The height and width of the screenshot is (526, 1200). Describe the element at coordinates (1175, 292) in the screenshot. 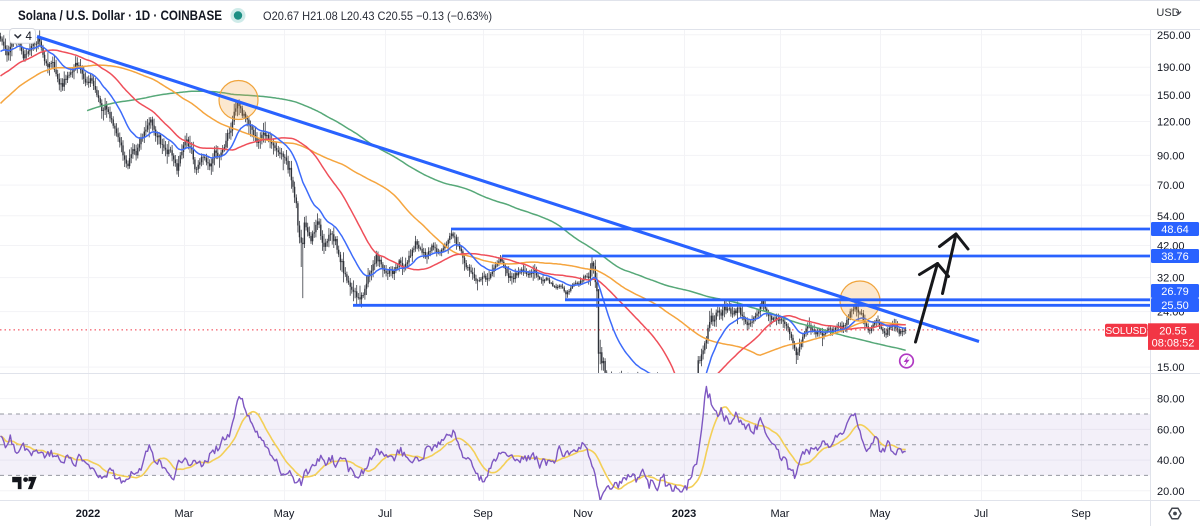

I see `svg-text: 26.79` at that location.